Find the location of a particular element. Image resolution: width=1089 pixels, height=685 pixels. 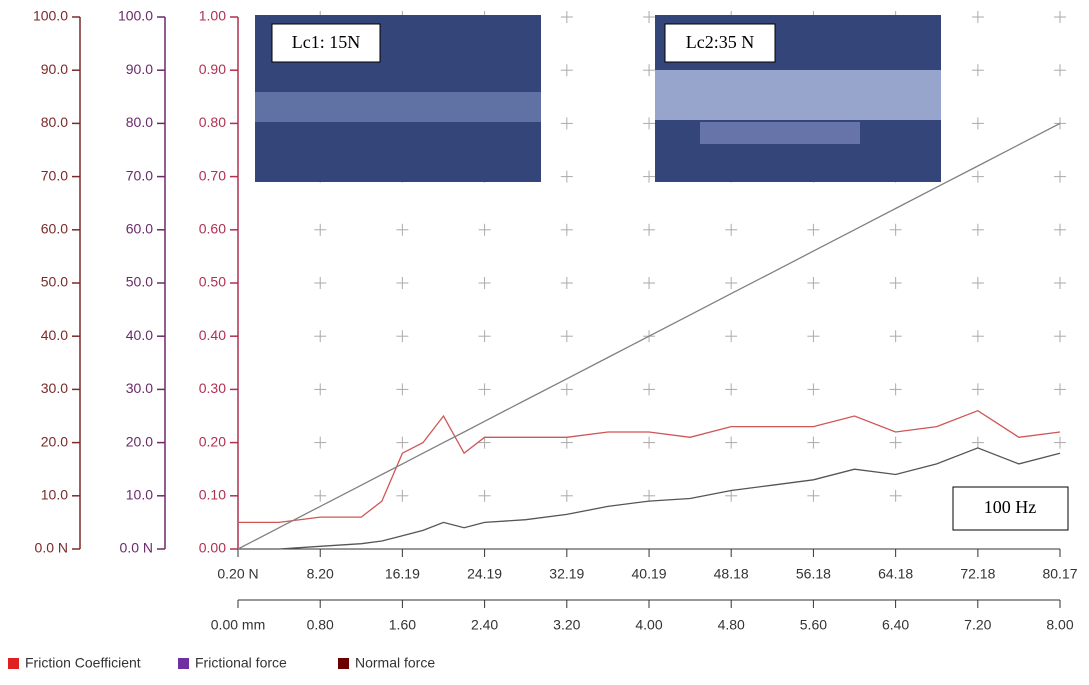

y-tick-label: 0.90 is located at coordinates (212, 69).